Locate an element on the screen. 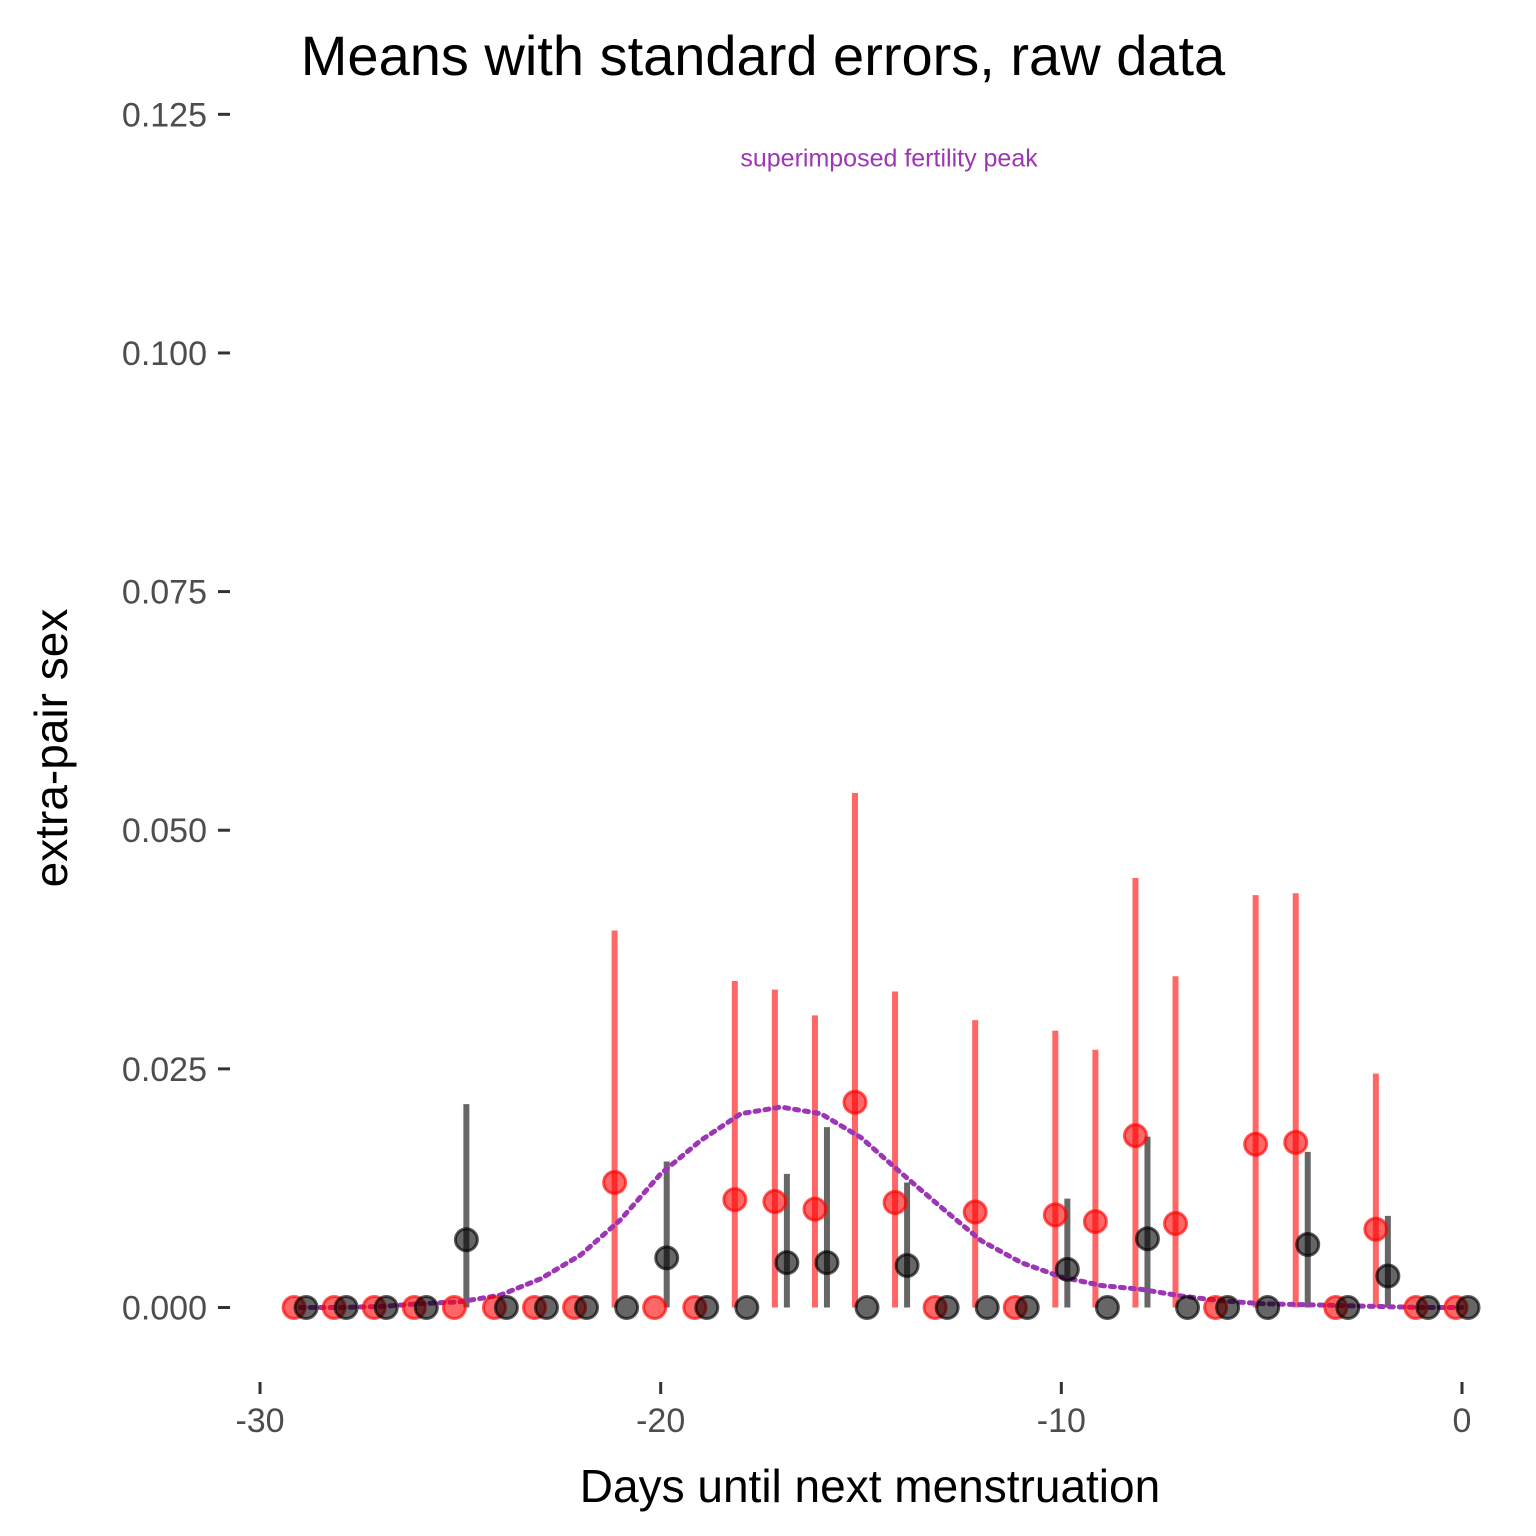 This screenshot has height=1536, width=1536. y-tick-label: 0.050 is located at coordinates (164, 831).